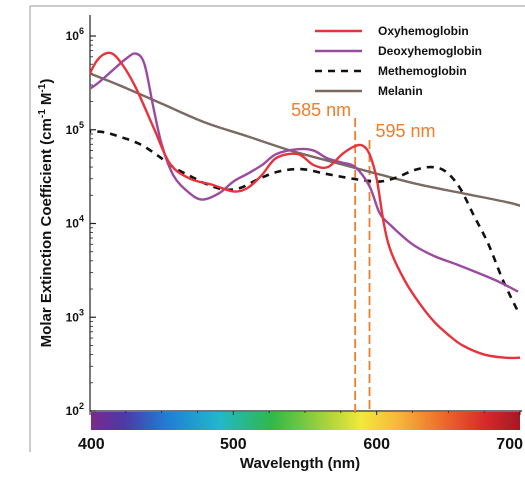 The height and width of the screenshot is (477, 525). I want to click on y-axis-title: Molar Extinction Coefficient (cm-1 M-1), so click(46, 213).